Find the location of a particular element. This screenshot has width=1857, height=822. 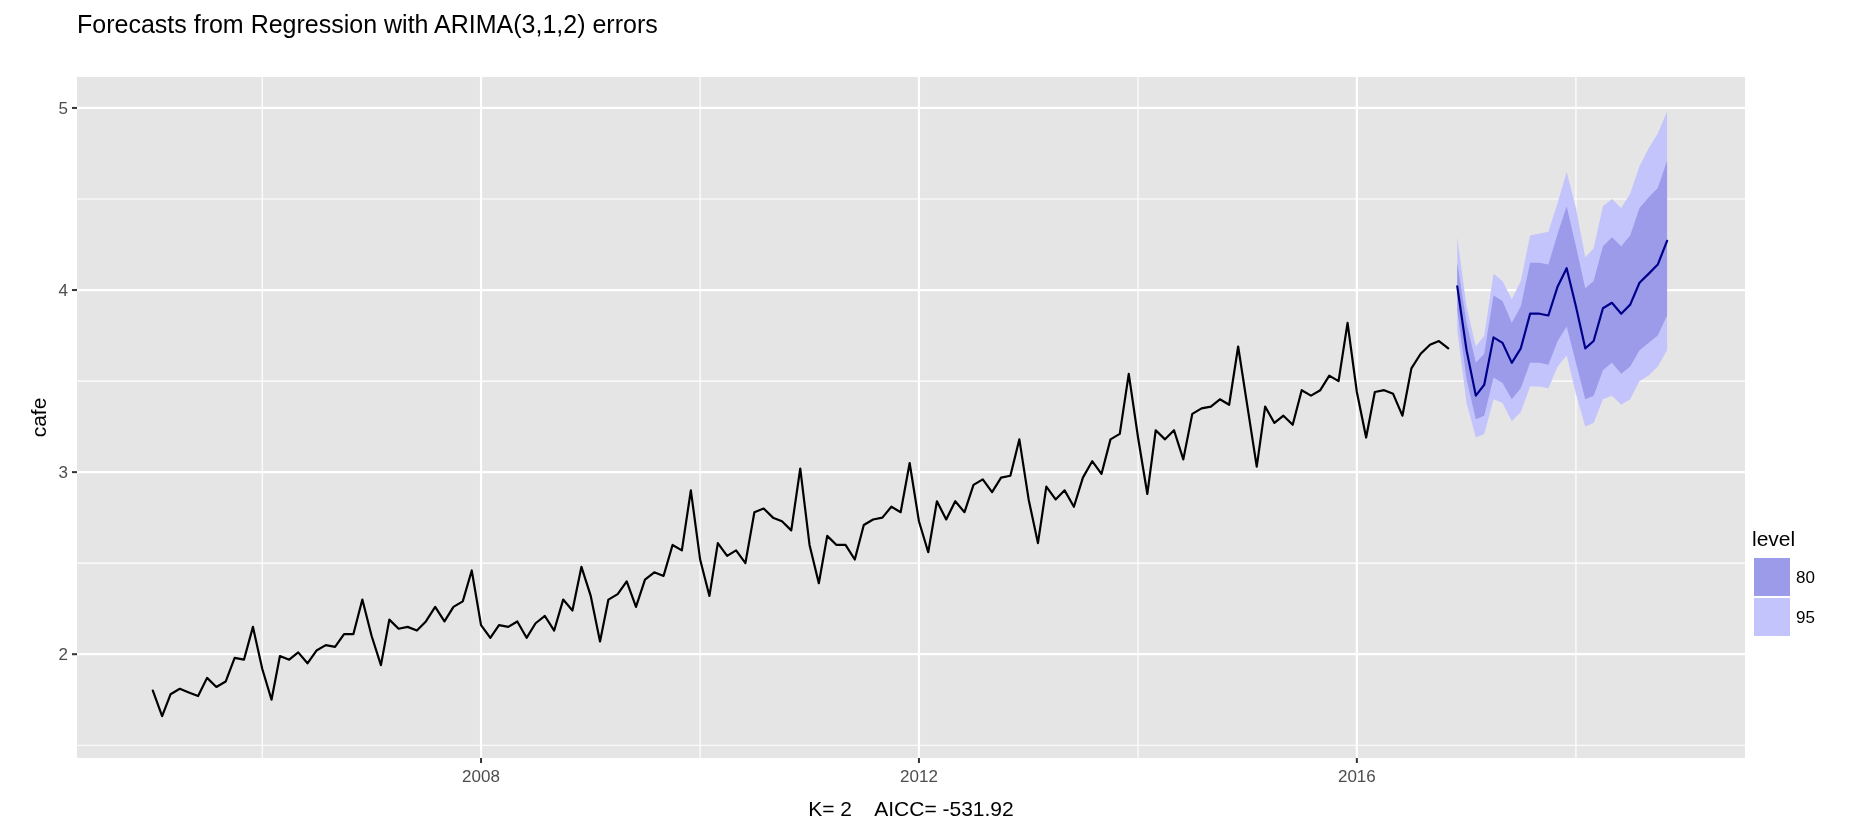

y-axis-title: cafe is located at coordinates (38, 417).